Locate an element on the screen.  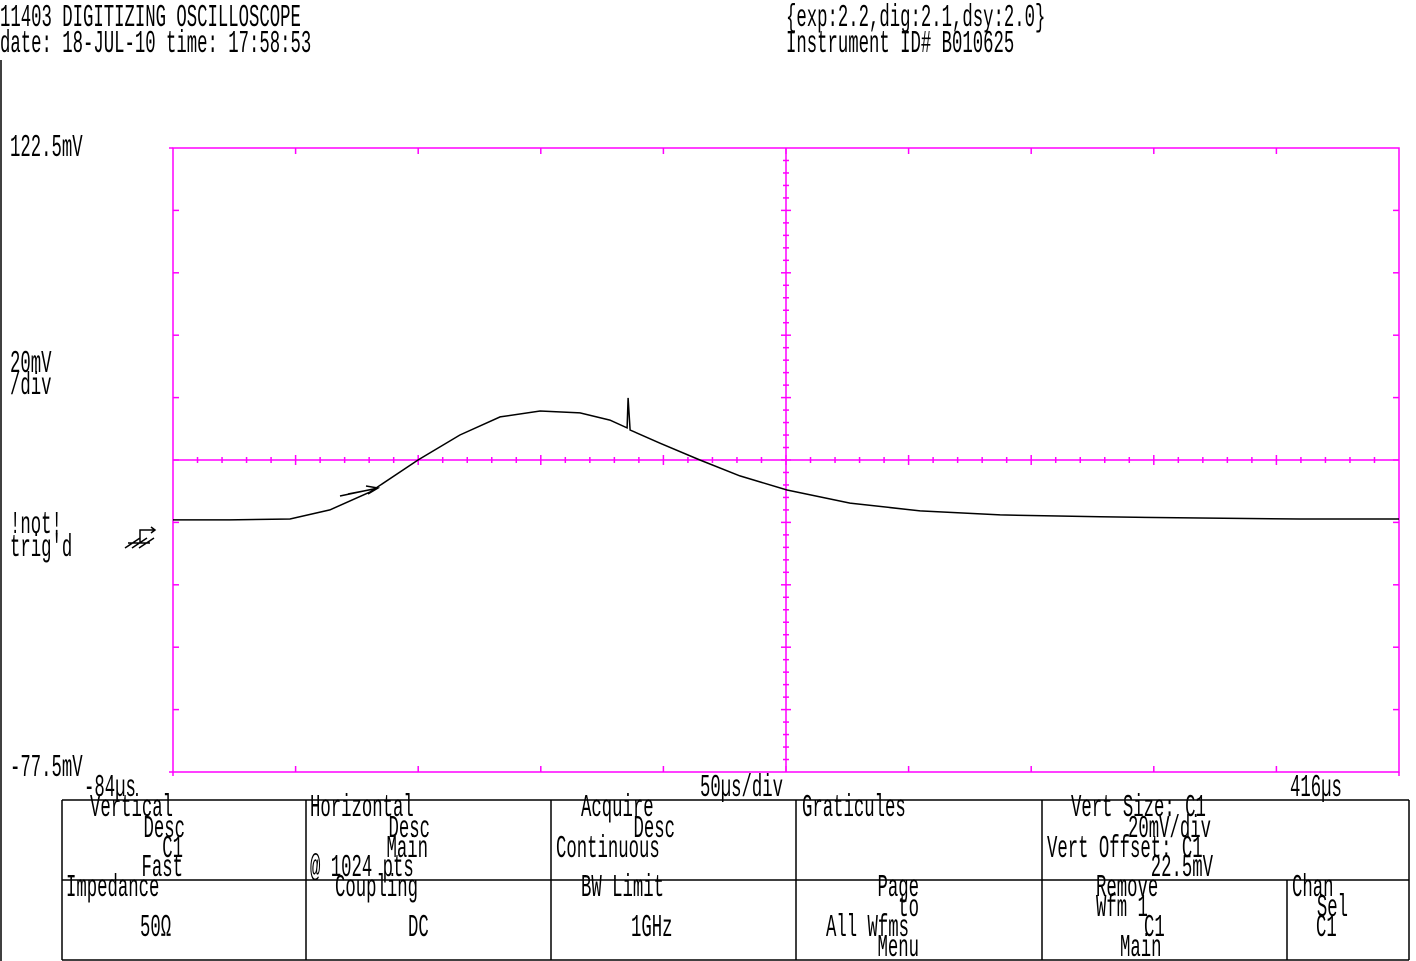
menu-text: Graticules is located at coordinates (854, 808).